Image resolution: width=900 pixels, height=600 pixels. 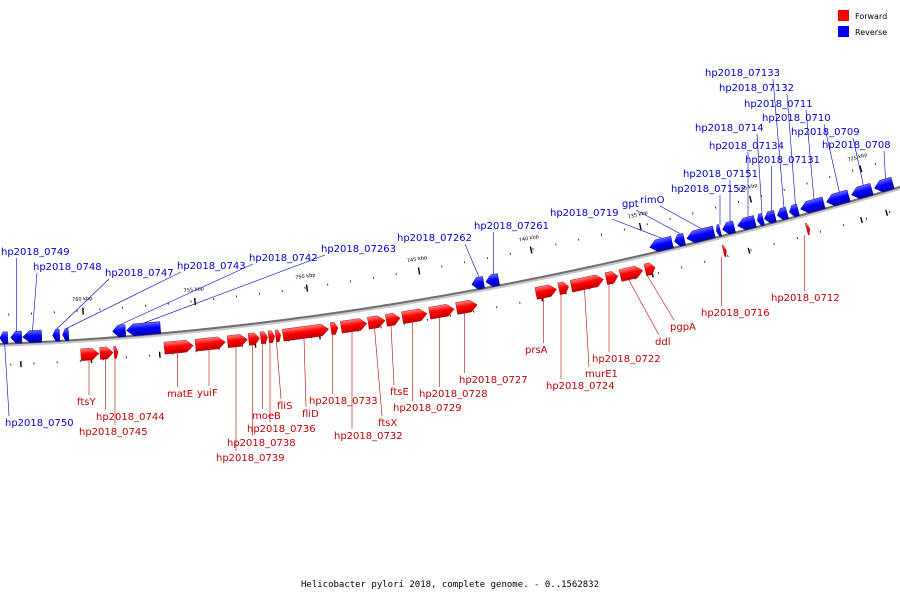 I want to click on gene-label-hp2018-0729: hp2018_0729, so click(x=427, y=408).